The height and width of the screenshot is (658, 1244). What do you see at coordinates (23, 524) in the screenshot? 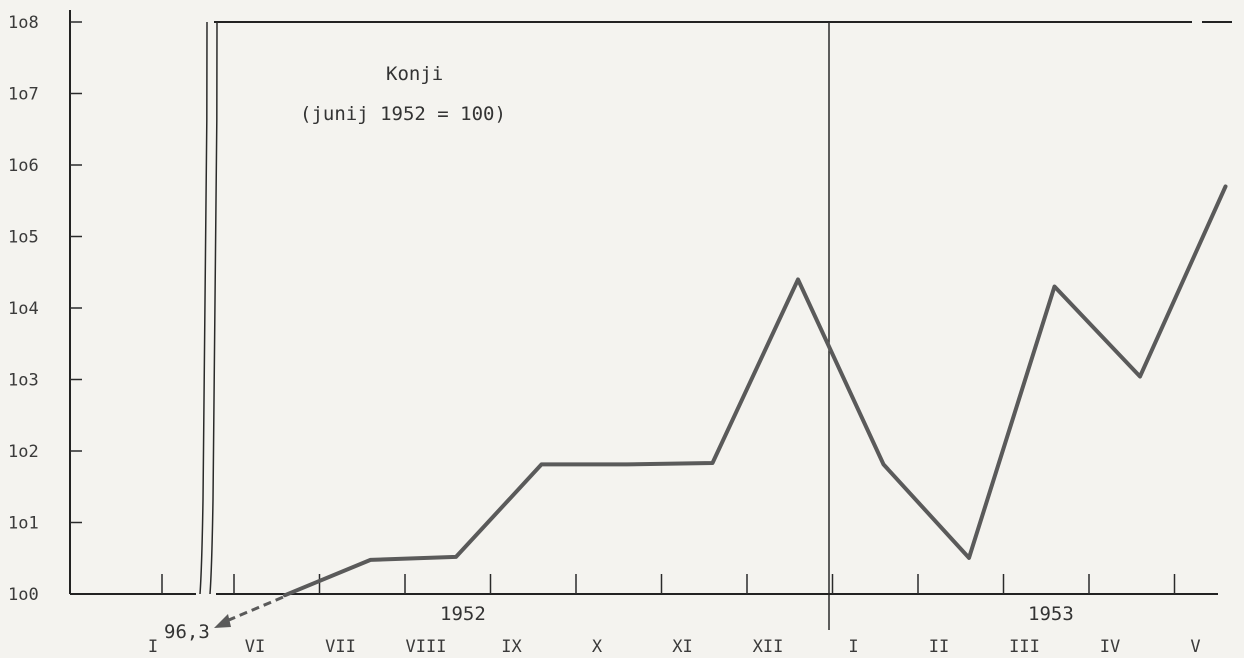
I see `y-tick-label: 1o1` at bounding box center [23, 524].